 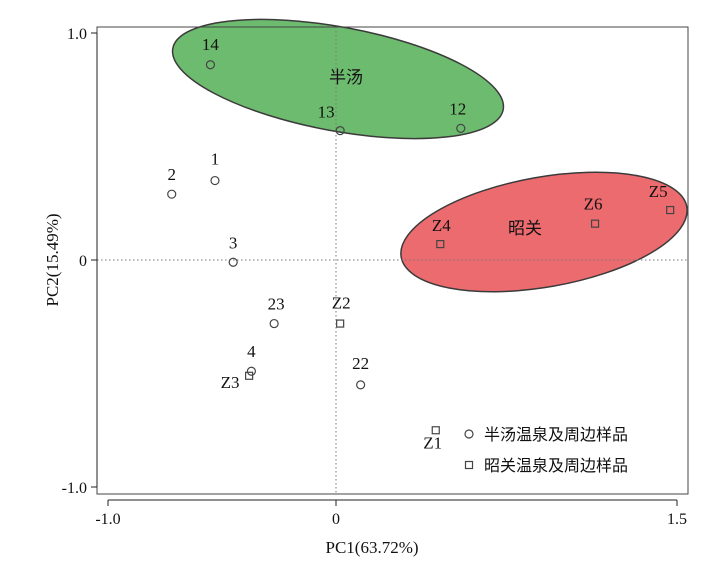 What do you see at coordinates (546, 450) in the screenshot?
I see `legend: 半汤温泉及周边样品 昭关温泉及周边样品` at bounding box center [546, 450].